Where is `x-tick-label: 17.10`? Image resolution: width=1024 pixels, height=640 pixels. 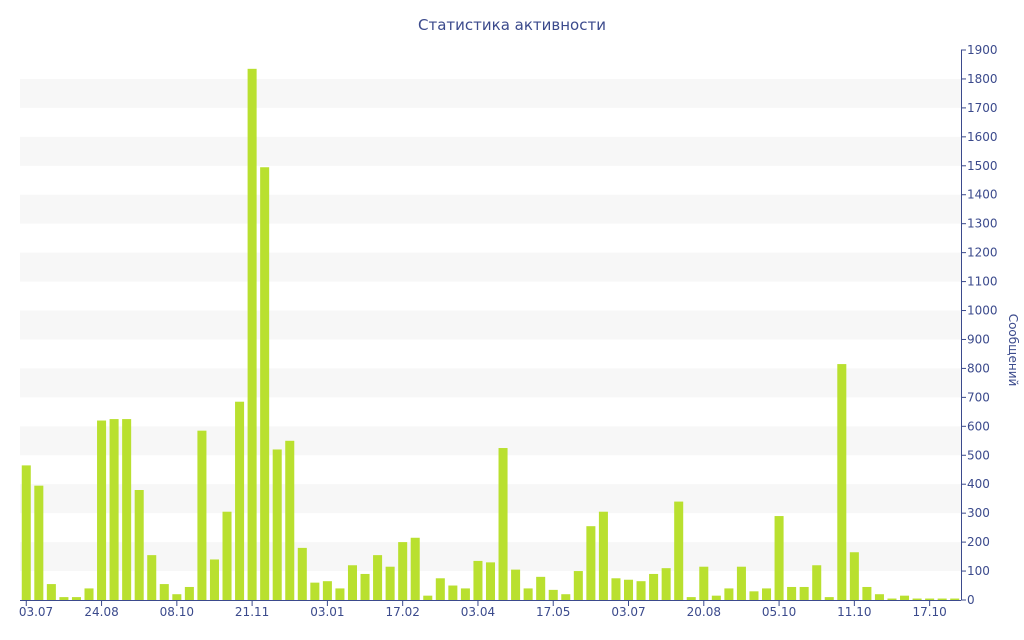
x-tick-label: 17.10 is located at coordinates (929, 612).